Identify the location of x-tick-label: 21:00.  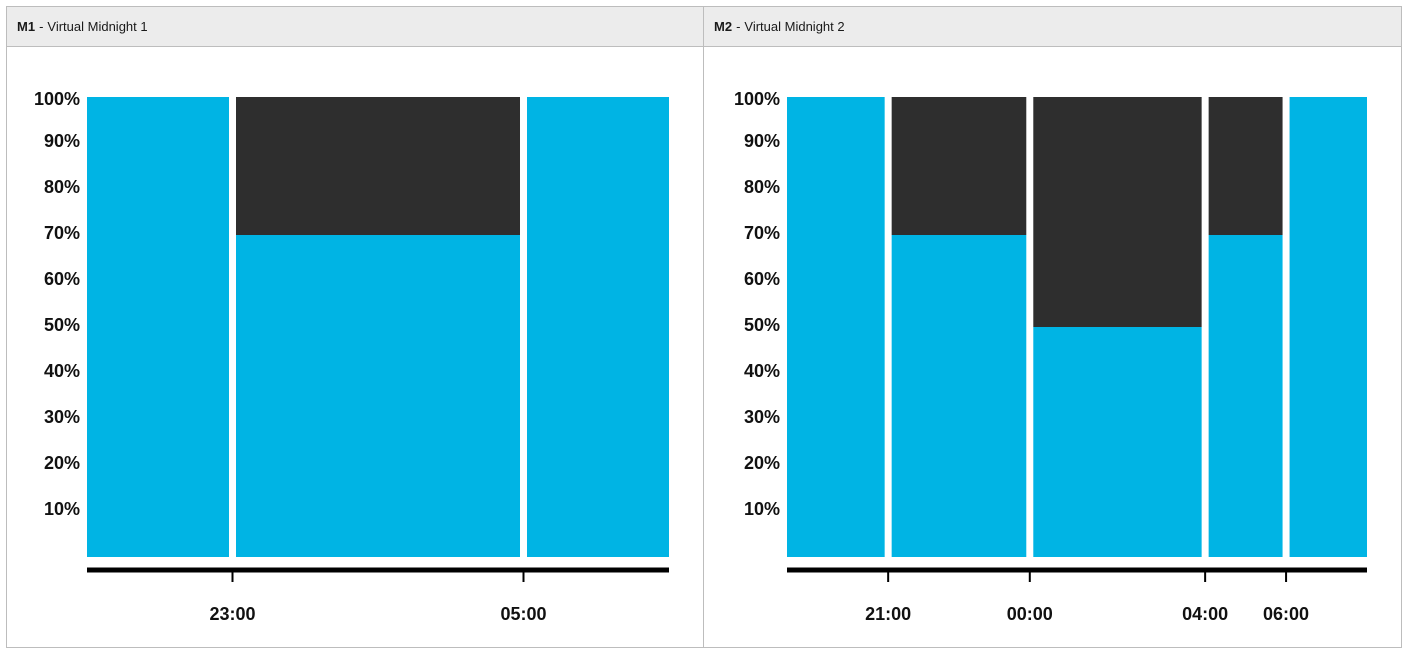
(888, 614).